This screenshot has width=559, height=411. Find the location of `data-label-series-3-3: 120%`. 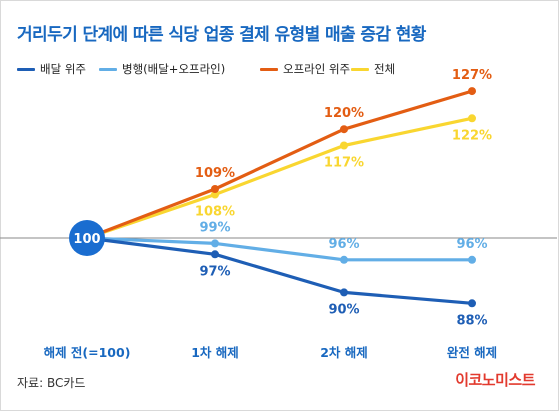

data-label-series-3-3: 120% is located at coordinates (344, 113).